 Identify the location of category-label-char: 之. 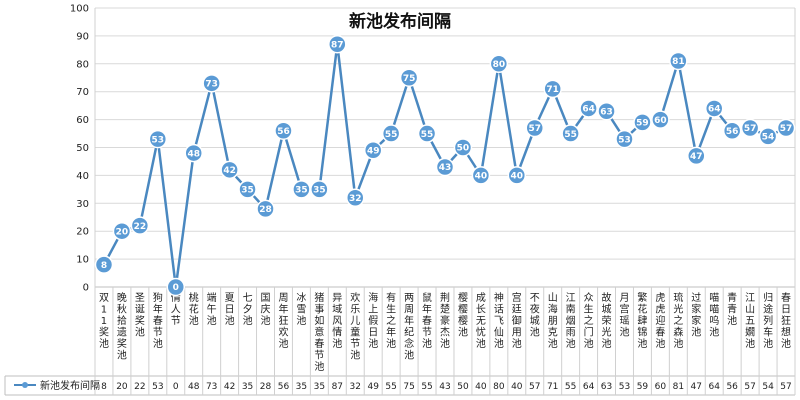
(589, 320).